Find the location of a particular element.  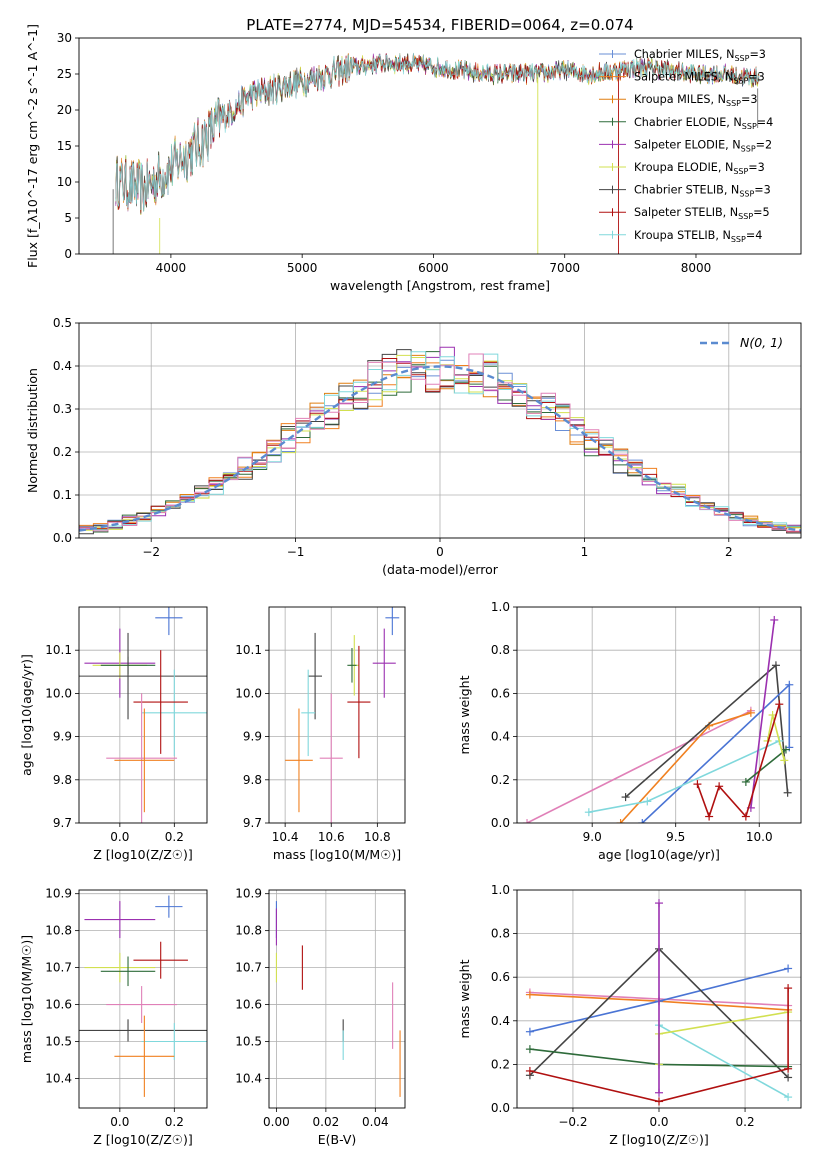

mass_vs_Z-ytick-label: 10.5 is located at coordinates (58, 1041).